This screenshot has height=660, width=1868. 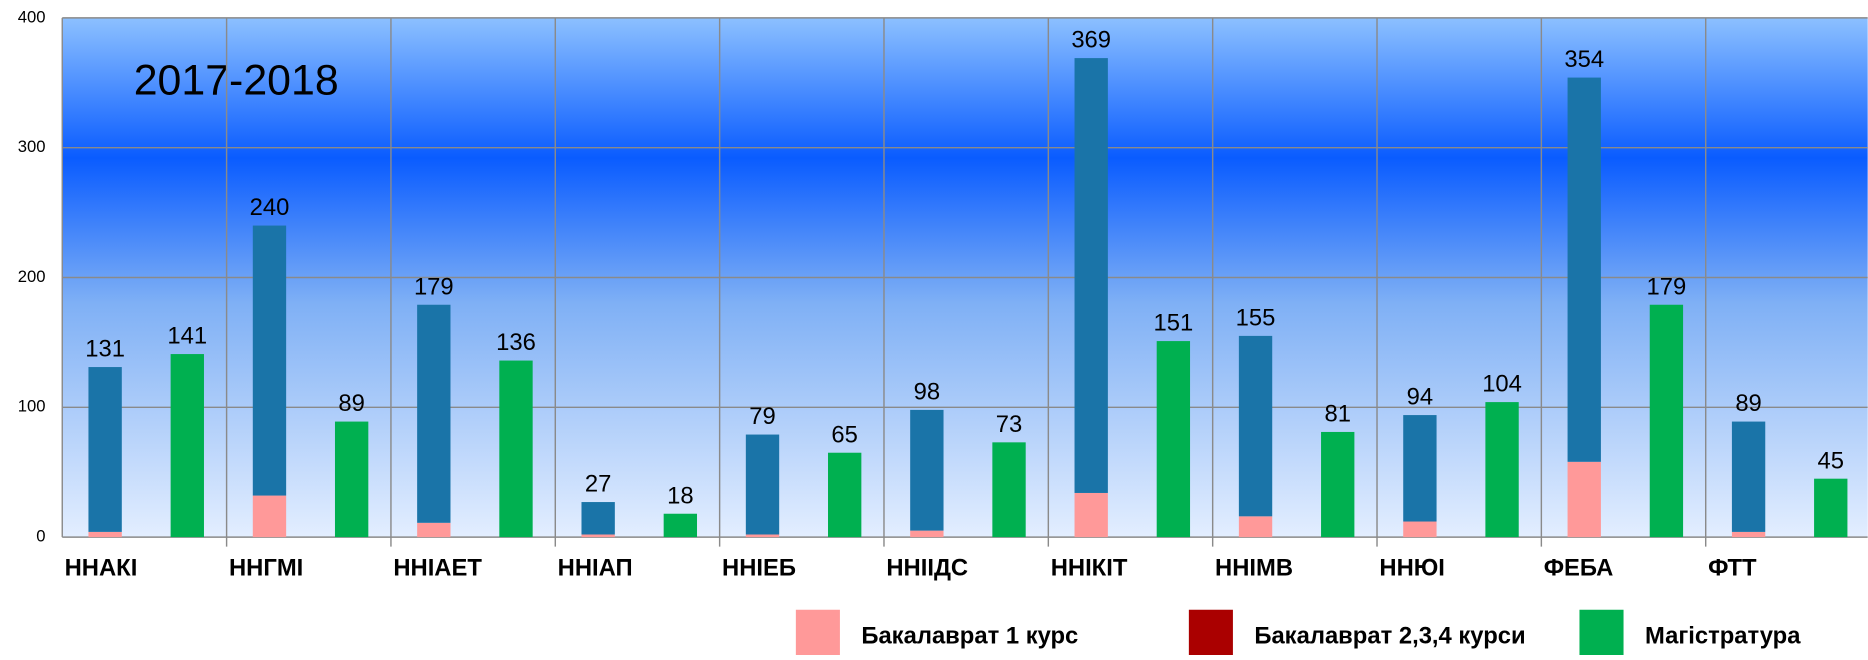 I want to click on legend-label: Бакалаврат 2,3,4 курси, so click(x=1389, y=635).